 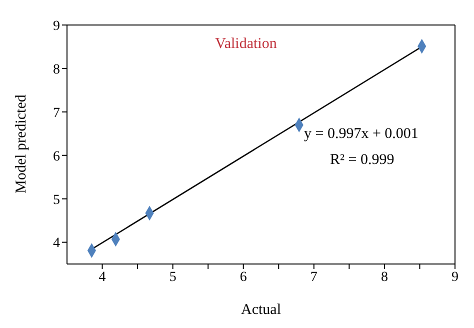 I want to click on y-tick-label: 8, so click(x=56, y=70).